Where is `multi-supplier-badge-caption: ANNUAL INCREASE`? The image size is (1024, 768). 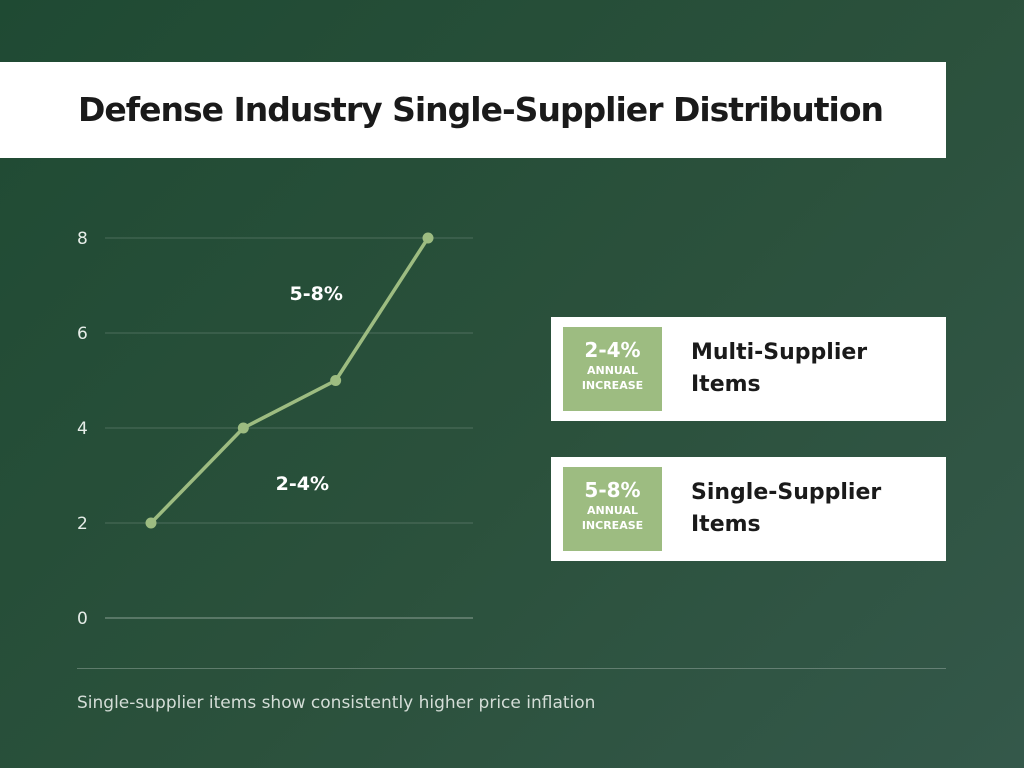 multi-supplier-badge-caption: ANNUAL INCREASE is located at coordinates (612, 378).